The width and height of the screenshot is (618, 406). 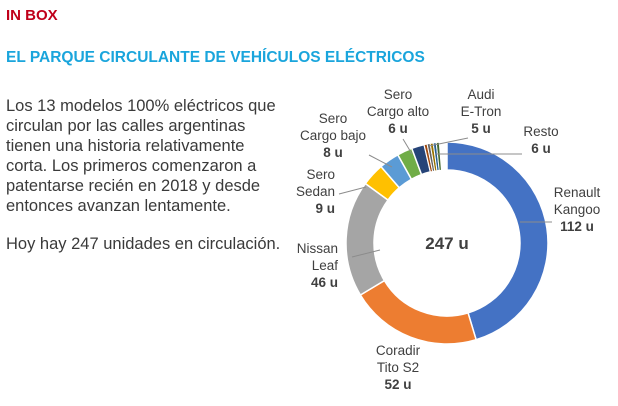 I want to click on leader-lines, so click(x=445, y=197).